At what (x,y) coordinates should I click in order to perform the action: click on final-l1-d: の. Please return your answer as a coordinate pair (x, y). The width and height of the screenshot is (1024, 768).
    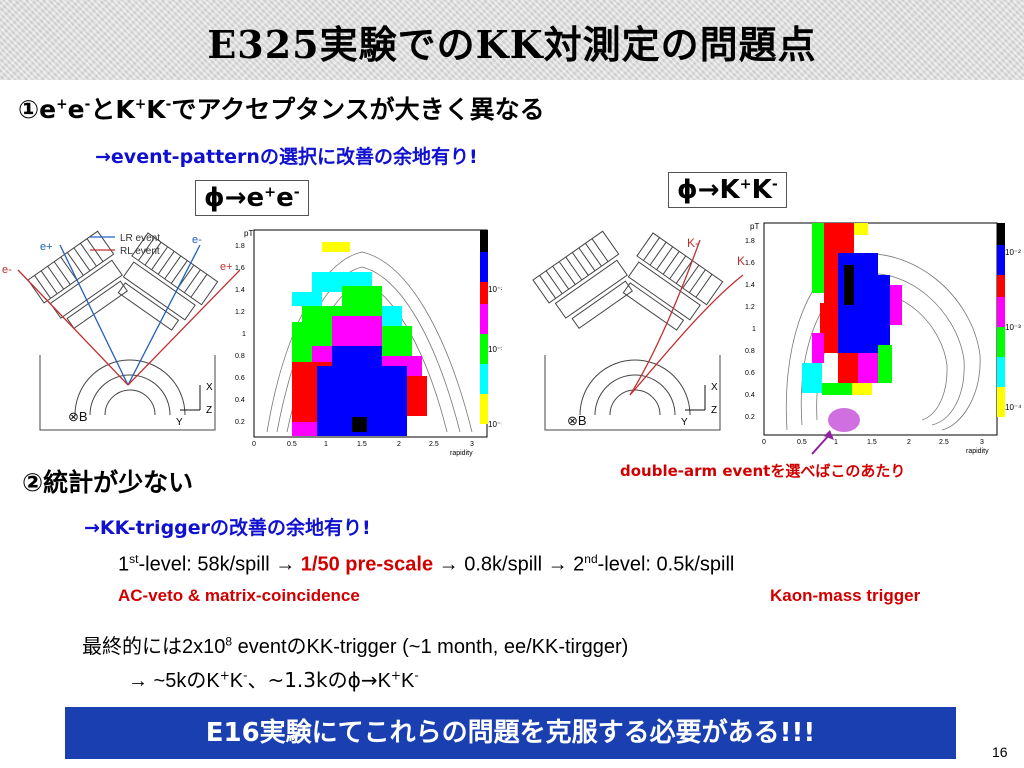
    Looking at the image, I should click on (296, 646).